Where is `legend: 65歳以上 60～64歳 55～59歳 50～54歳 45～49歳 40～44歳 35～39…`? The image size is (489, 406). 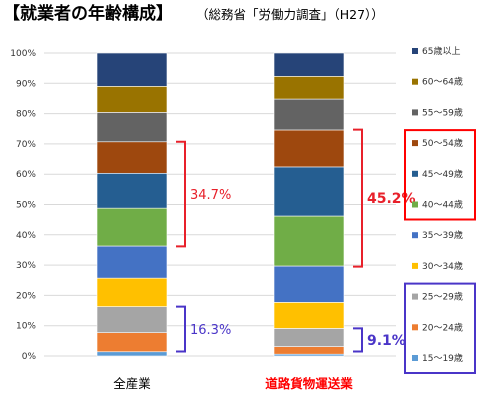
legend: 65歳以上 60～64歳 55～59歳 50～54歳 45～49歳 40～44歳 35～39… is located at coordinates (440, 210).